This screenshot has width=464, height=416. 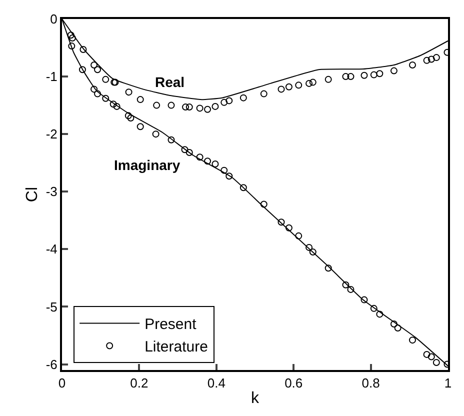 What do you see at coordinates (52, 249) in the screenshot?
I see `y-tick-label: -4` at bounding box center [52, 249].